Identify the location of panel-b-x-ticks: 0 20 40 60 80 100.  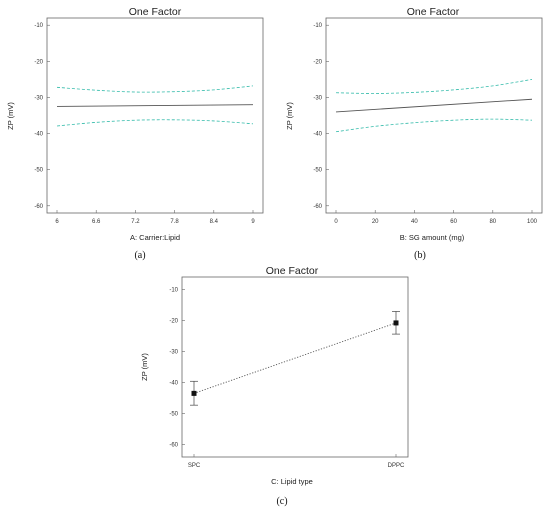
(436, 217).